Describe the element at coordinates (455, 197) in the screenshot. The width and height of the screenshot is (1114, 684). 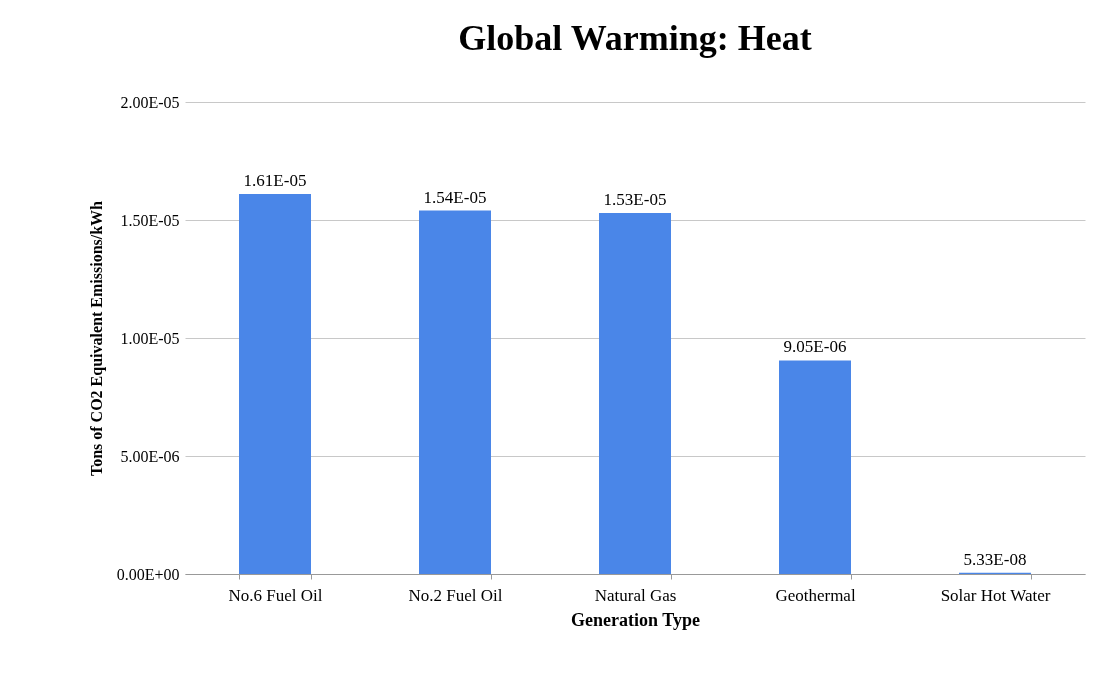
I see `data-label: 1.54E-05` at that location.